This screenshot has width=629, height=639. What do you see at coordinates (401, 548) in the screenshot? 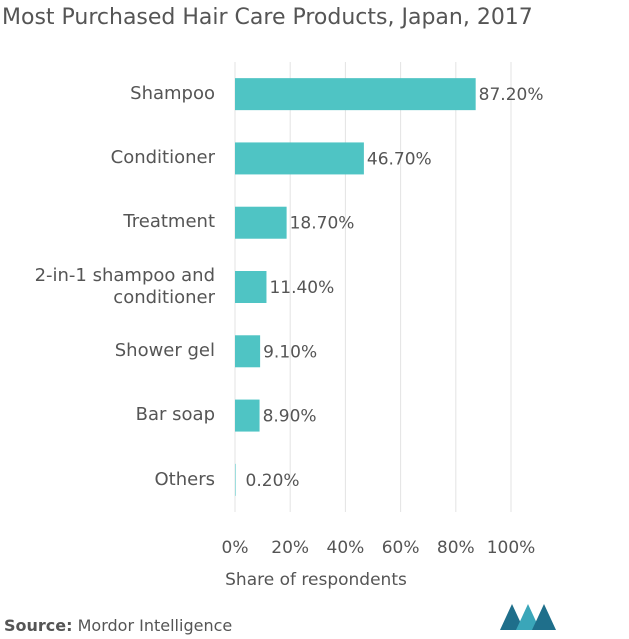
I see `x-tick-label: 60%` at bounding box center [401, 548].